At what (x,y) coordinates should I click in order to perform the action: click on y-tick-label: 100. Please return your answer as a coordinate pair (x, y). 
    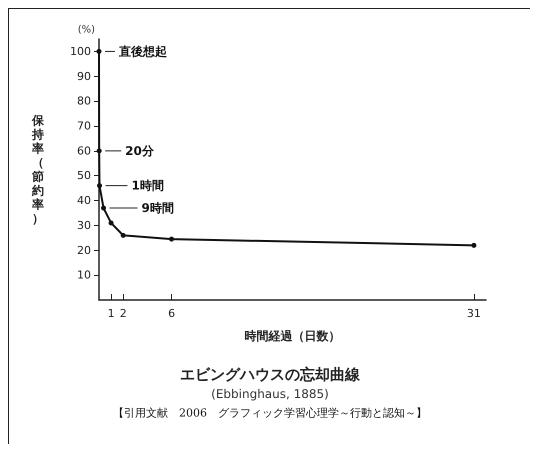
    Looking at the image, I should click on (80, 51).